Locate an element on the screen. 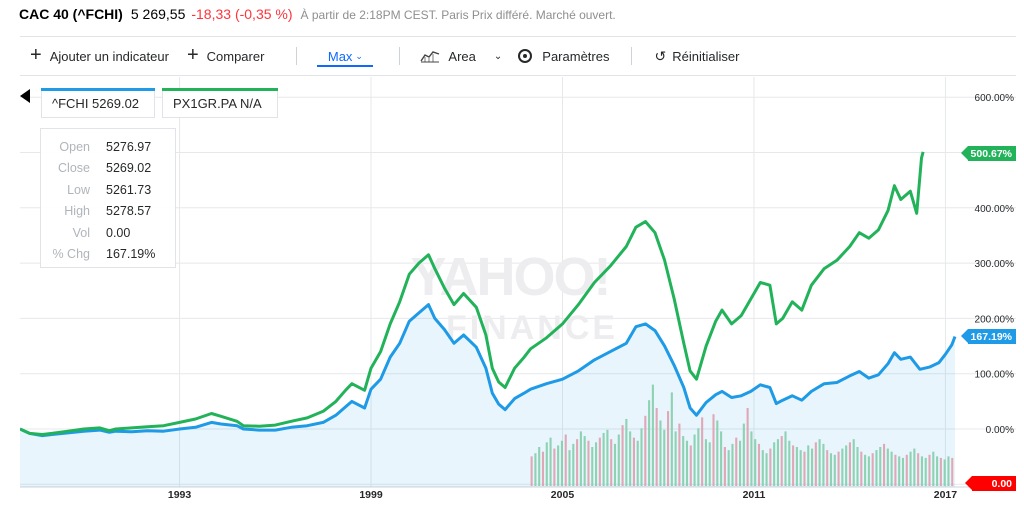 This screenshot has height=518, width=1024. ohlc-value: 0.00 is located at coordinates (118, 232).